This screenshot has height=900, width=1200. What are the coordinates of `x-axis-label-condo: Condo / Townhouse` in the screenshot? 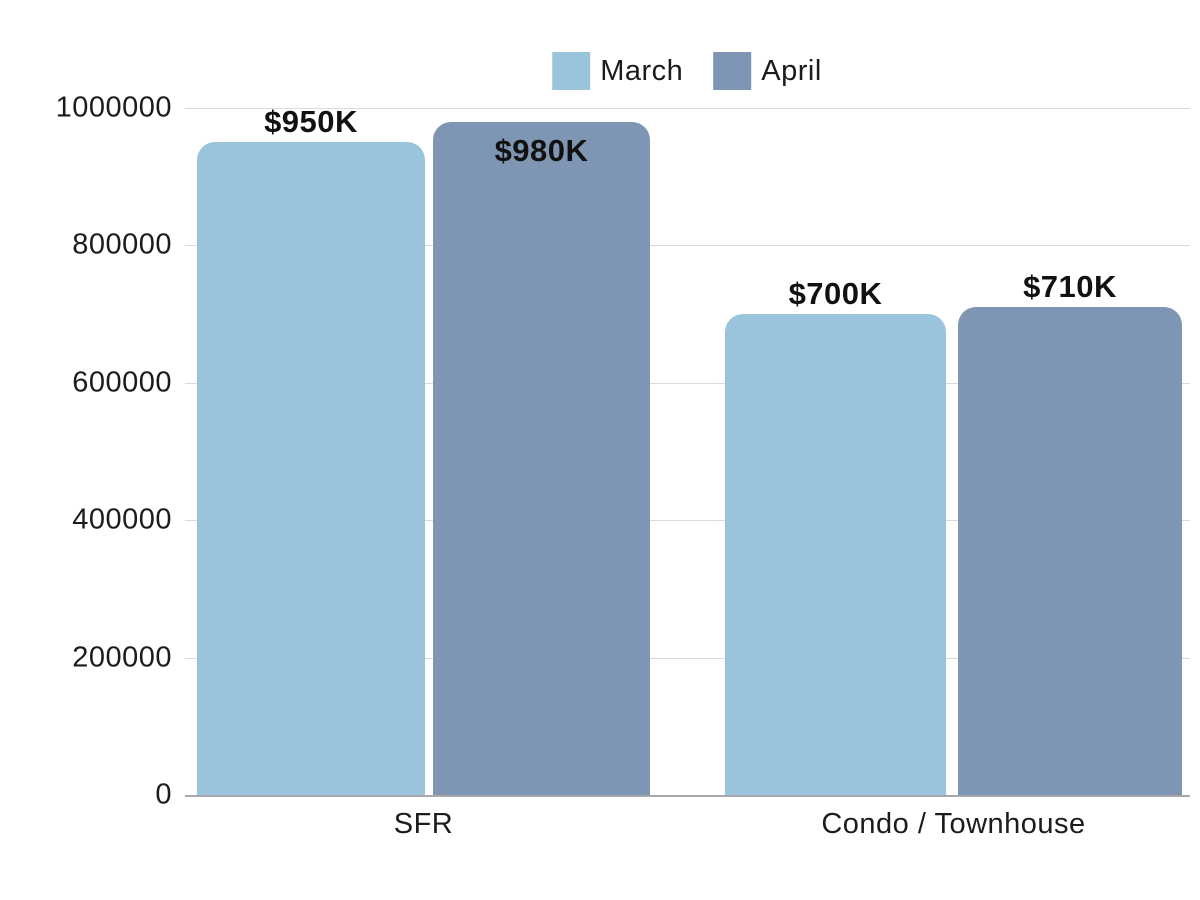 It's located at (953, 824).